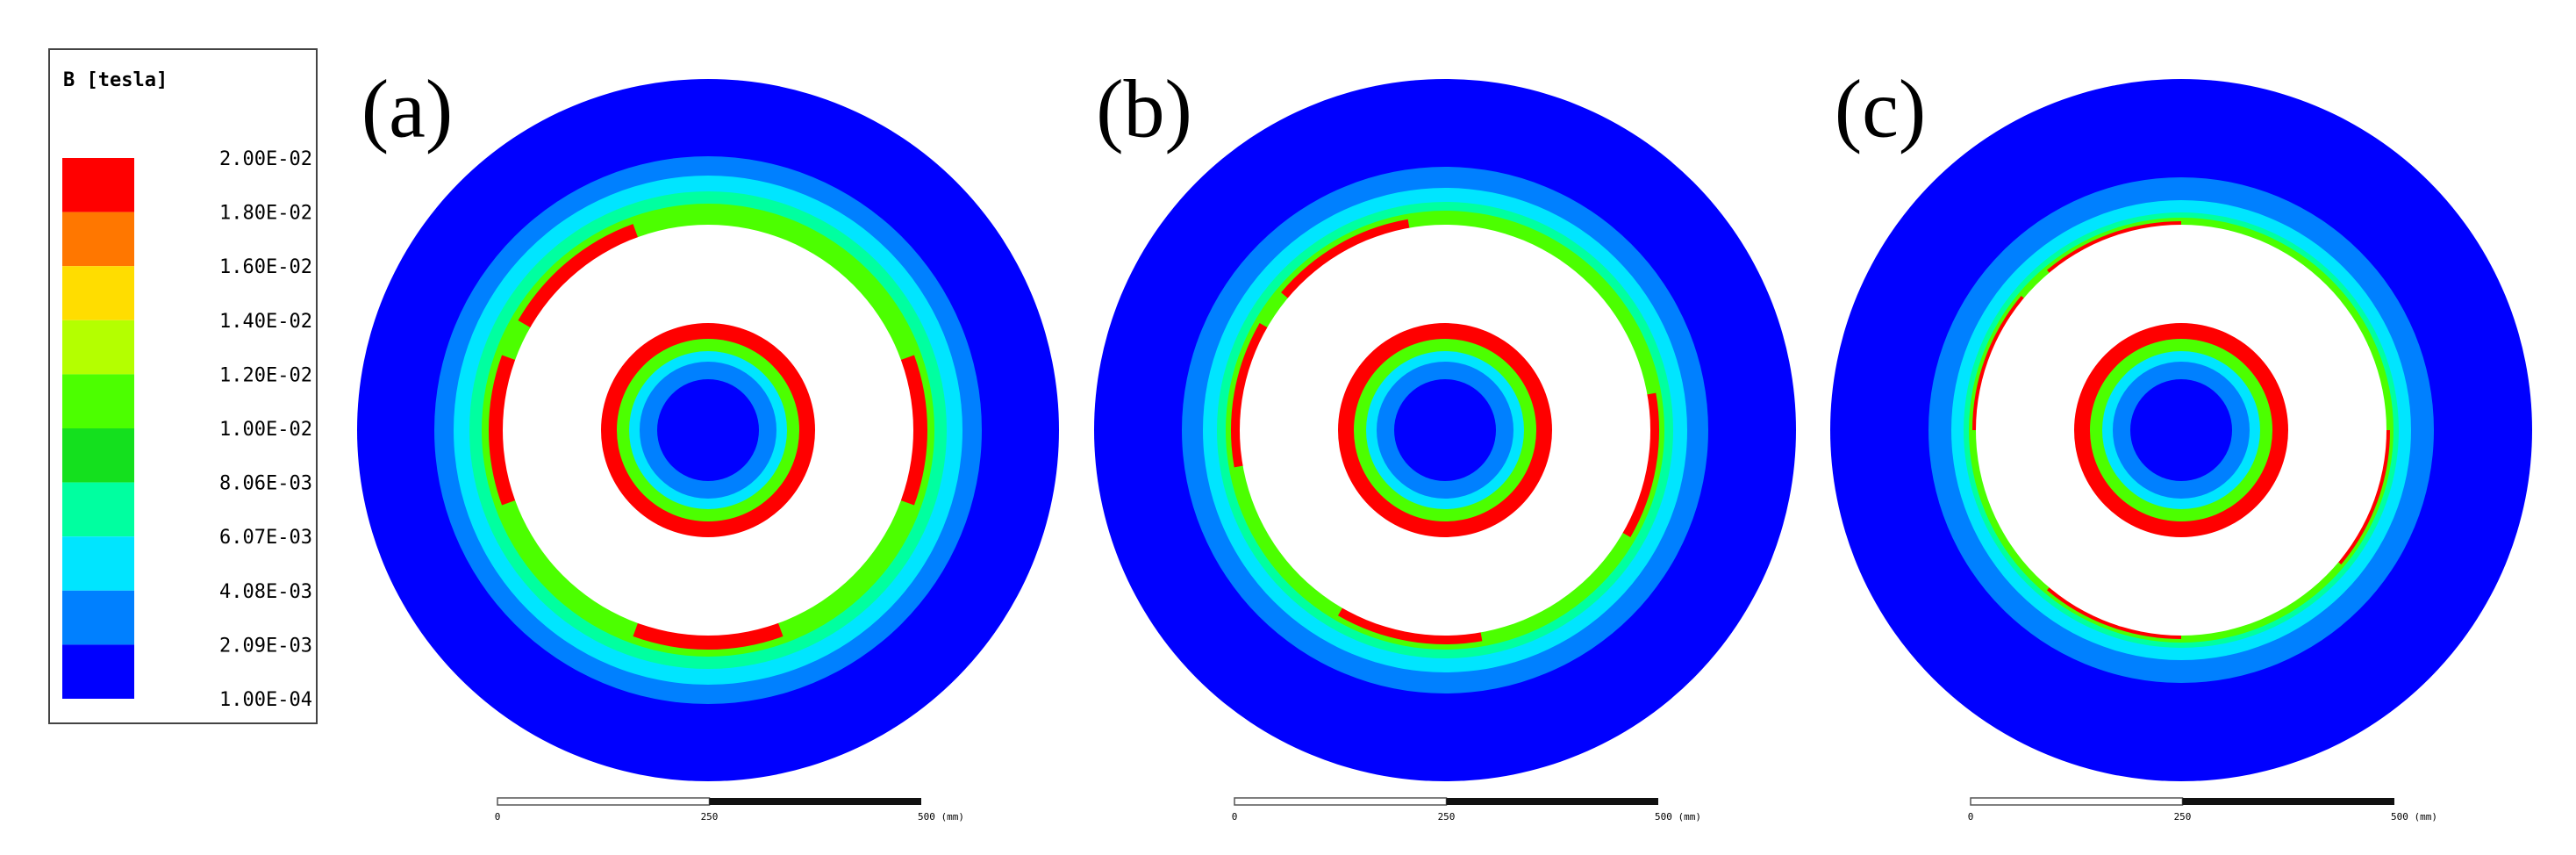 This screenshot has height=855, width=2576. Describe the element at coordinates (1144, 109) in the screenshot. I see `panel-label: (b)` at that location.